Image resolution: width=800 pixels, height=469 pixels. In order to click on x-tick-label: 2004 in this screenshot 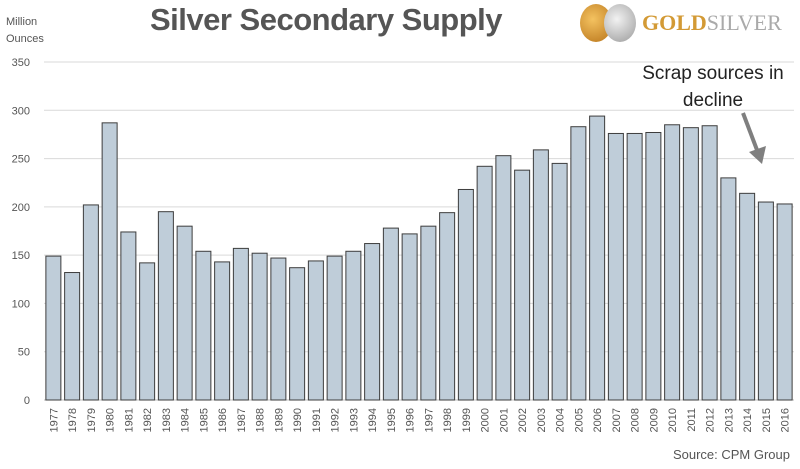, I will do `click(561, 420)`.